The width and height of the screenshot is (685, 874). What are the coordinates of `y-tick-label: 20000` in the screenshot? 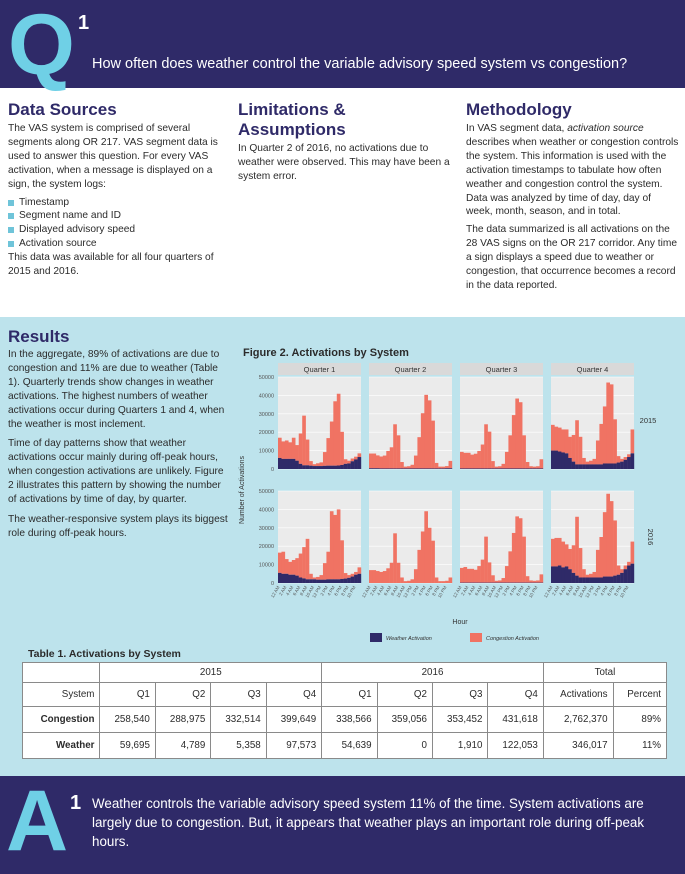 It's located at (266, 547).